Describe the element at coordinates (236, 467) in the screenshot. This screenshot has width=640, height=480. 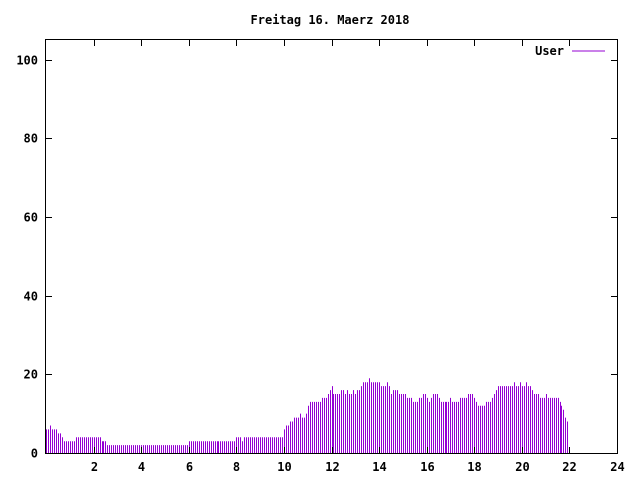
I see `x-tick-label: 8` at that location.